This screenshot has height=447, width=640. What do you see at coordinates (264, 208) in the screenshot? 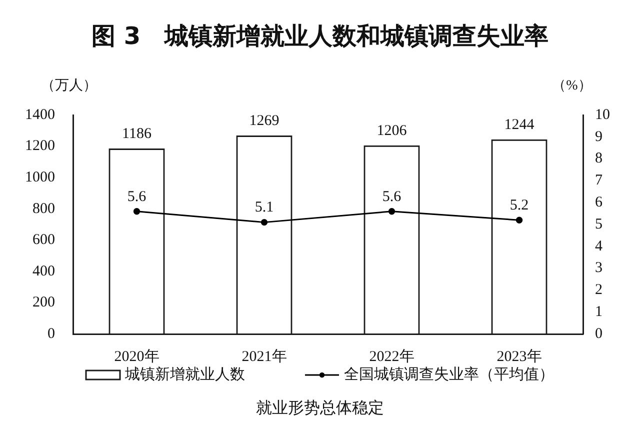
I see `data-label: 5.1` at bounding box center [264, 208].